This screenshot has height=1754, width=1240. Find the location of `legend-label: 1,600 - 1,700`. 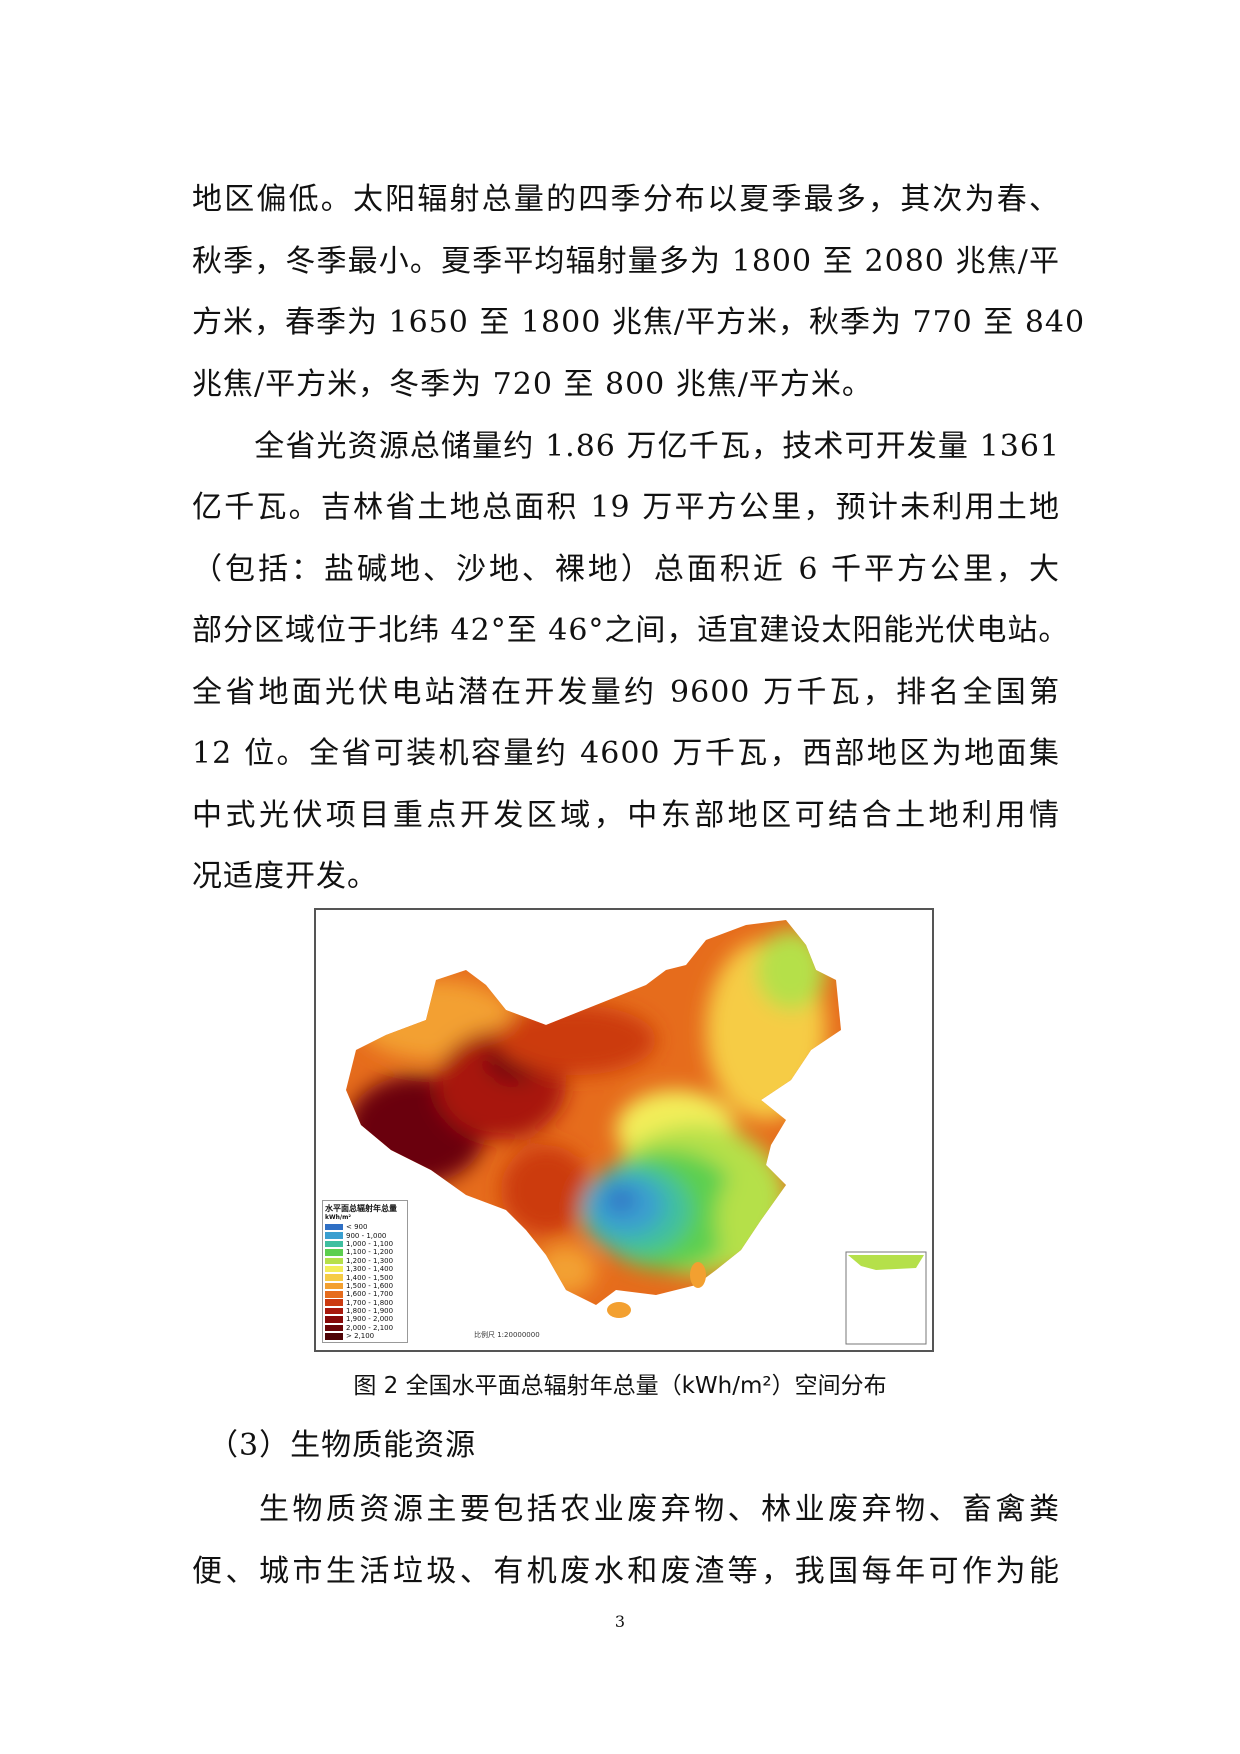

legend-label: 1,600 - 1,700 is located at coordinates (370, 1294).